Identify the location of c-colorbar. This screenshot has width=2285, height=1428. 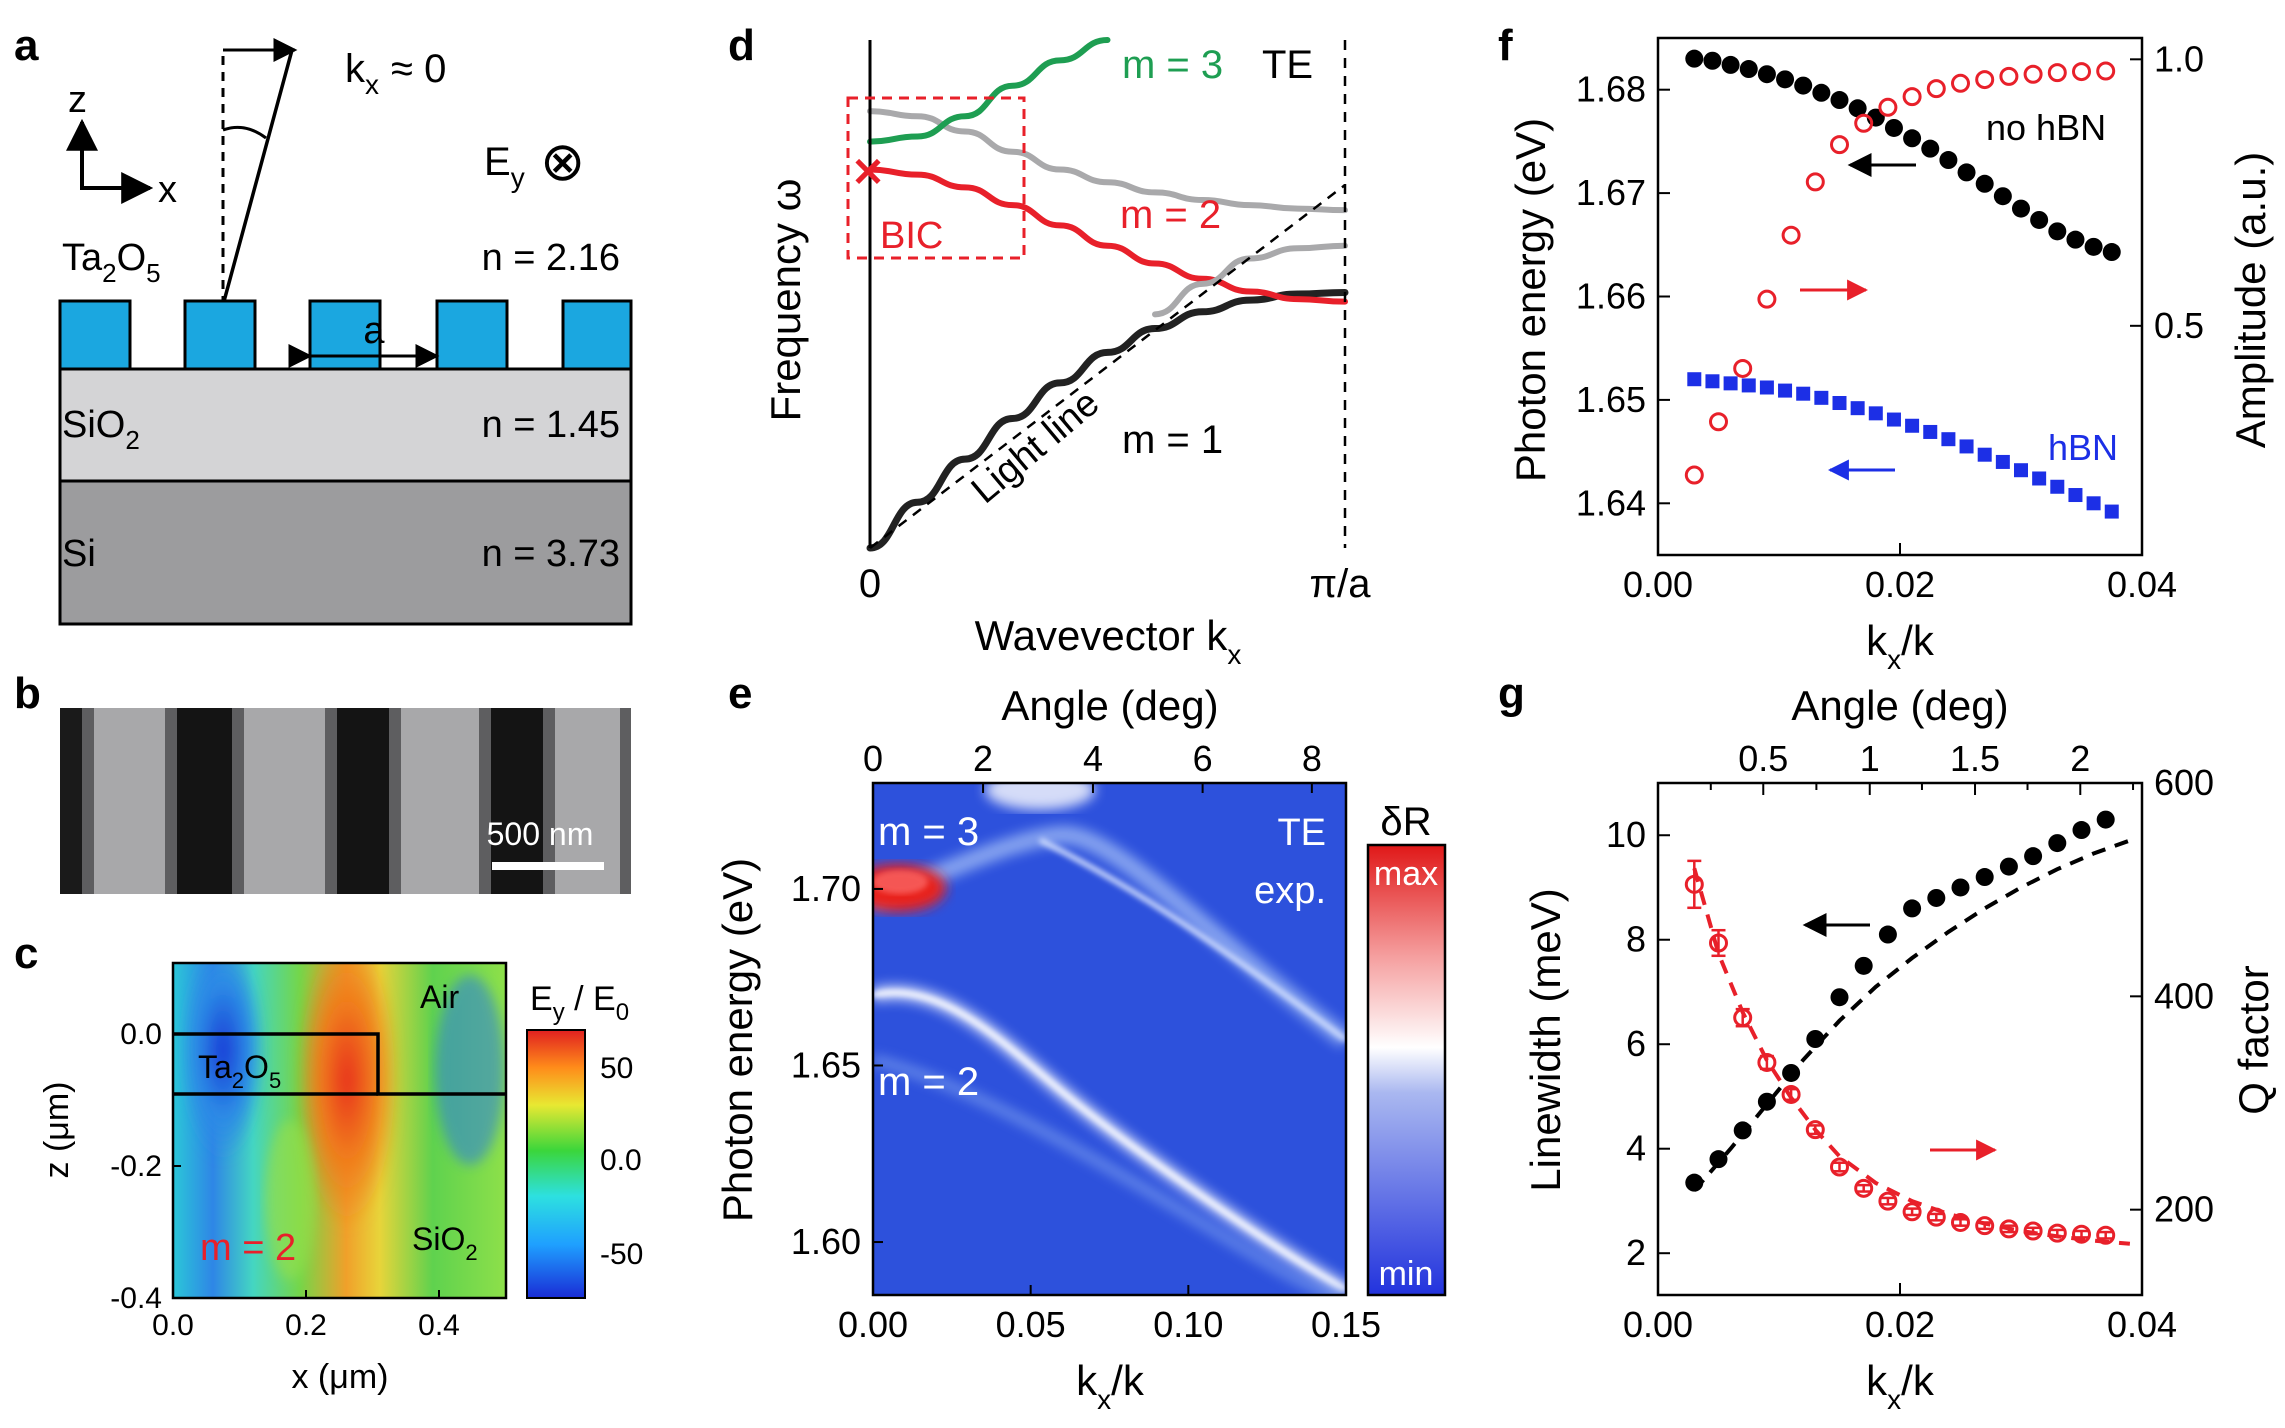
(556, 1164).